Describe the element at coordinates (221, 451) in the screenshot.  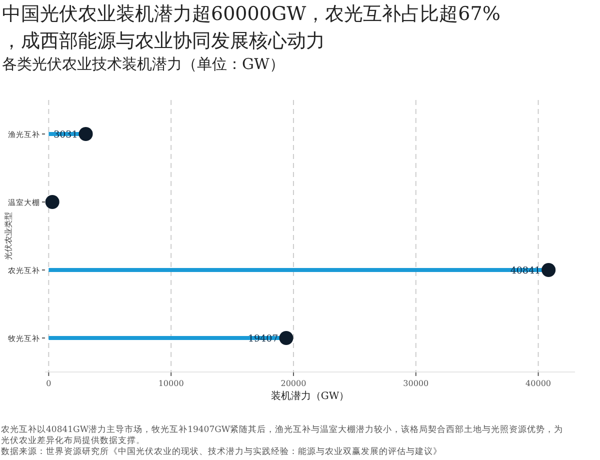
I see `source-note: 数据来源：世界资源研究所《中国光伏农业的现状、技术潜力与实践经验：能源与农业双赢发展的评估与建议》` at that location.